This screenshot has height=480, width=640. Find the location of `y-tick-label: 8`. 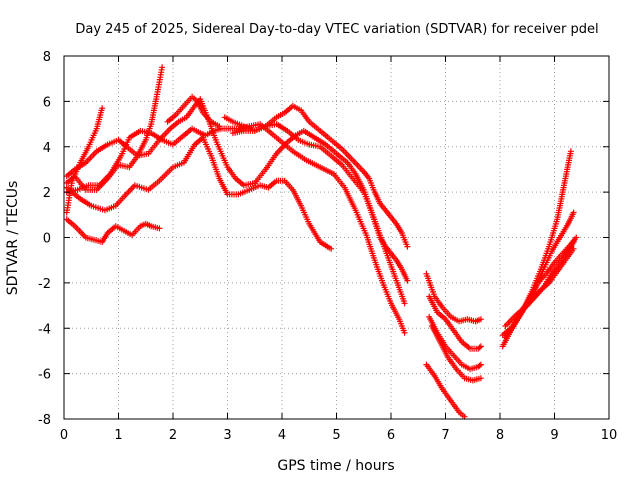

y-tick-label: 8 is located at coordinates (47, 57).